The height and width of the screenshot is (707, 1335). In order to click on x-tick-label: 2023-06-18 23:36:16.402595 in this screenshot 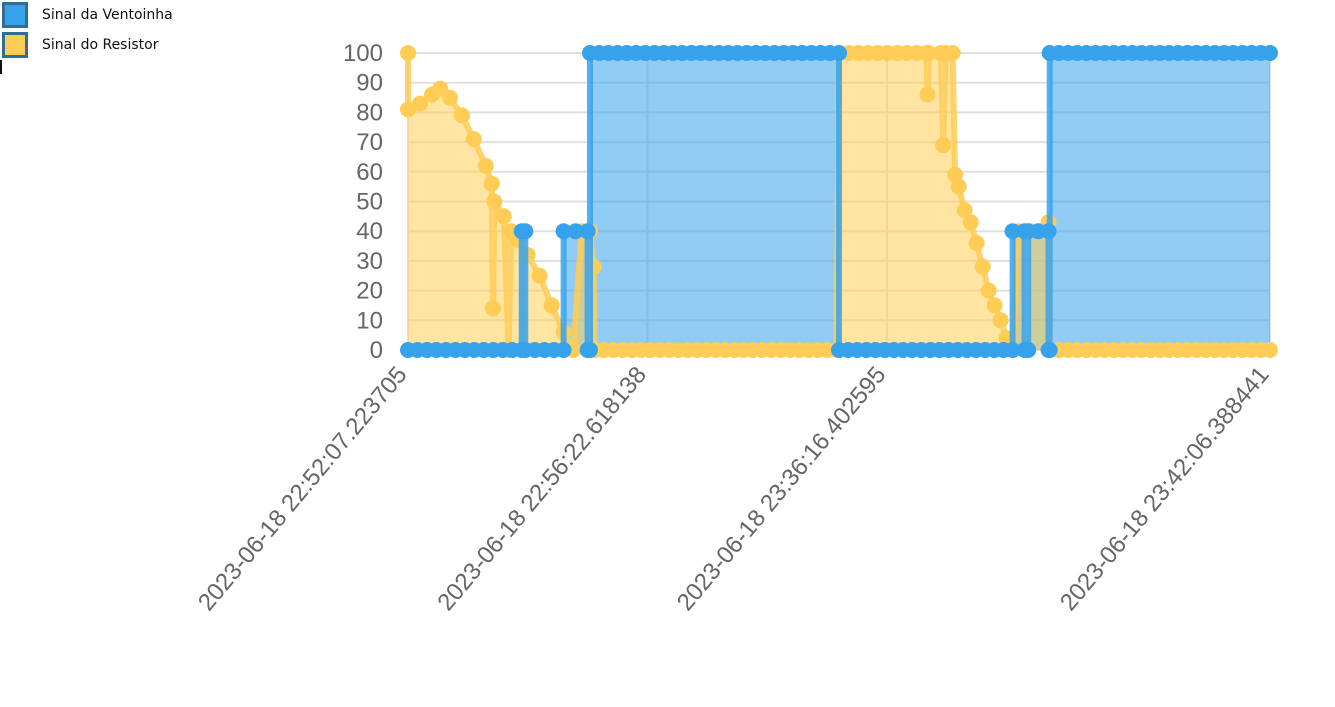, I will do `click(782, 489)`.